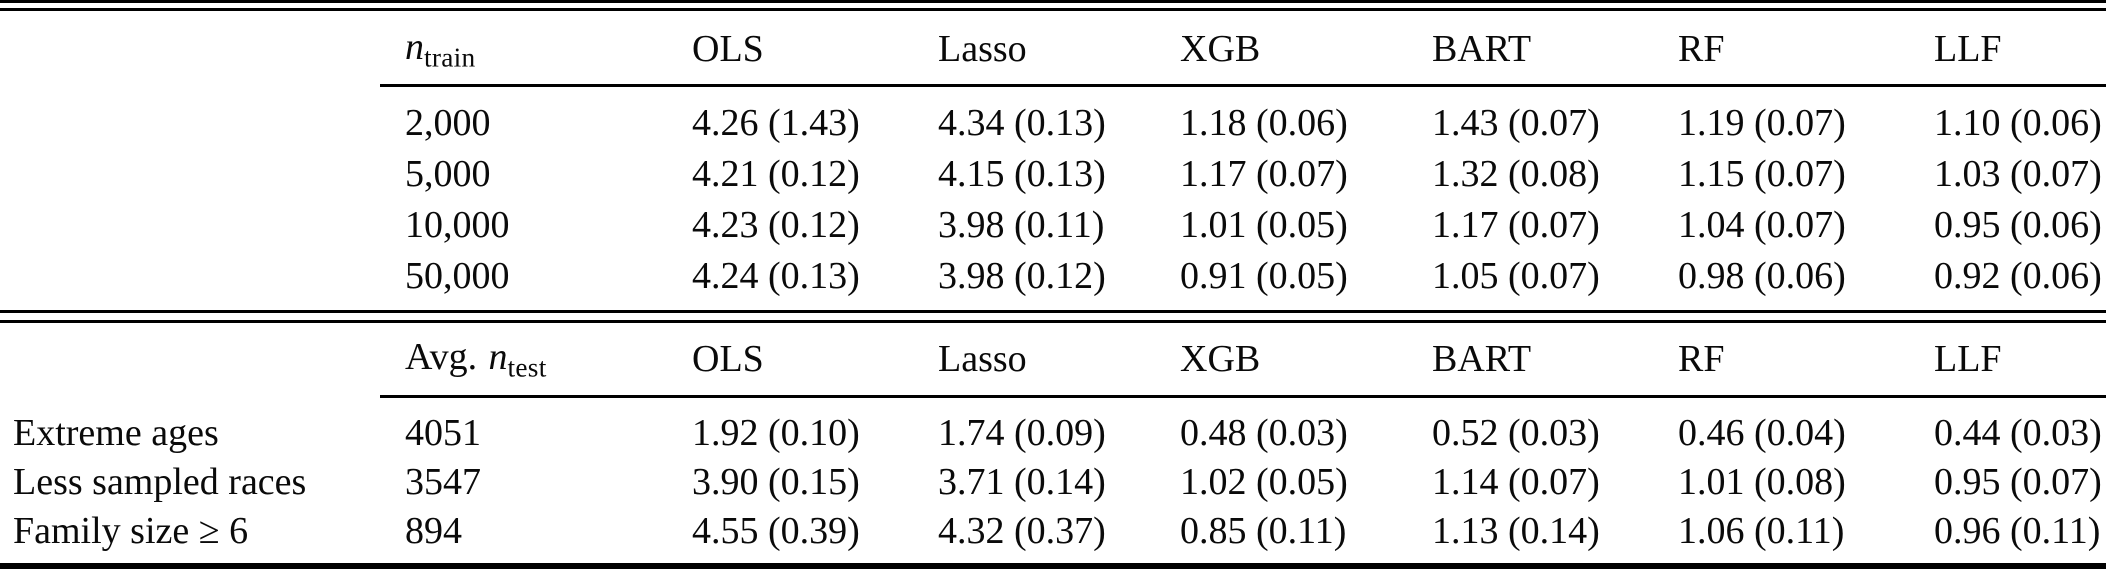 The image size is (2106, 581). Describe the element at coordinates (443, 482) in the screenshot. I see `n-test-value: 3547` at that location.